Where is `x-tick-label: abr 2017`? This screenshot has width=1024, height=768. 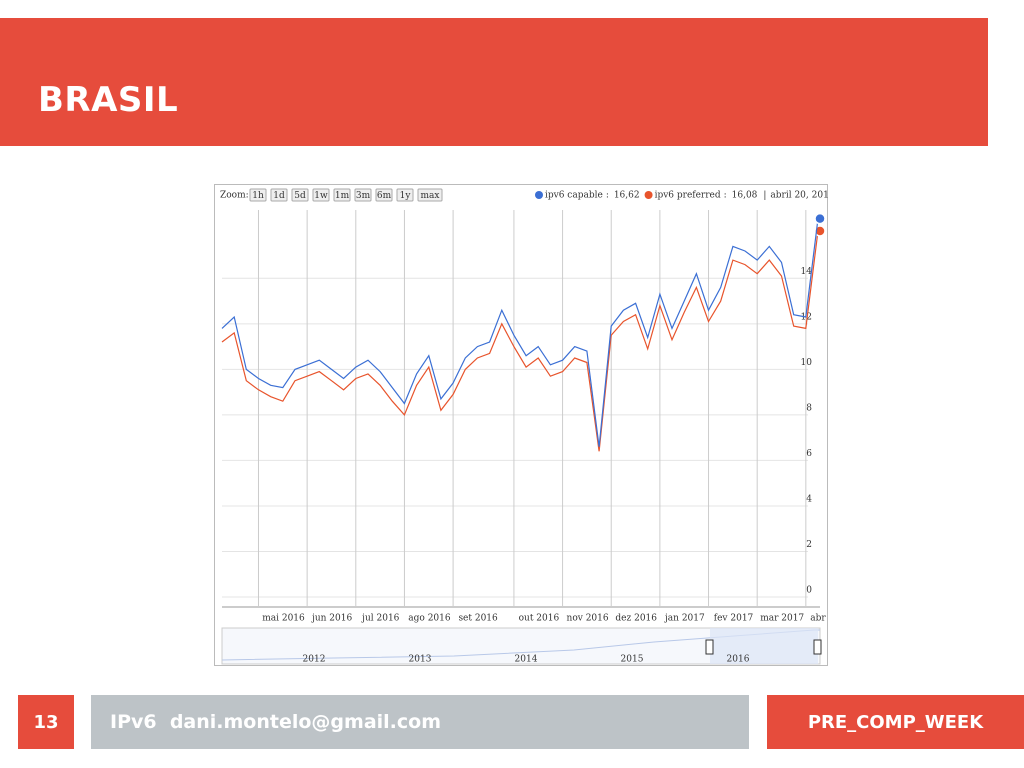
x-tick-label: abr 2017 is located at coordinates (819, 619).